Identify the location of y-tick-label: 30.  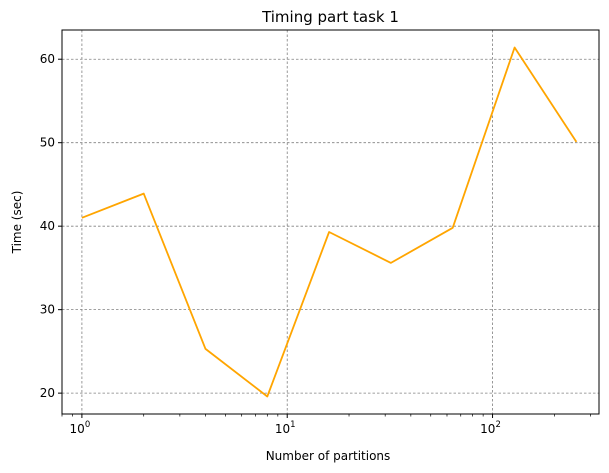
(47, 310).